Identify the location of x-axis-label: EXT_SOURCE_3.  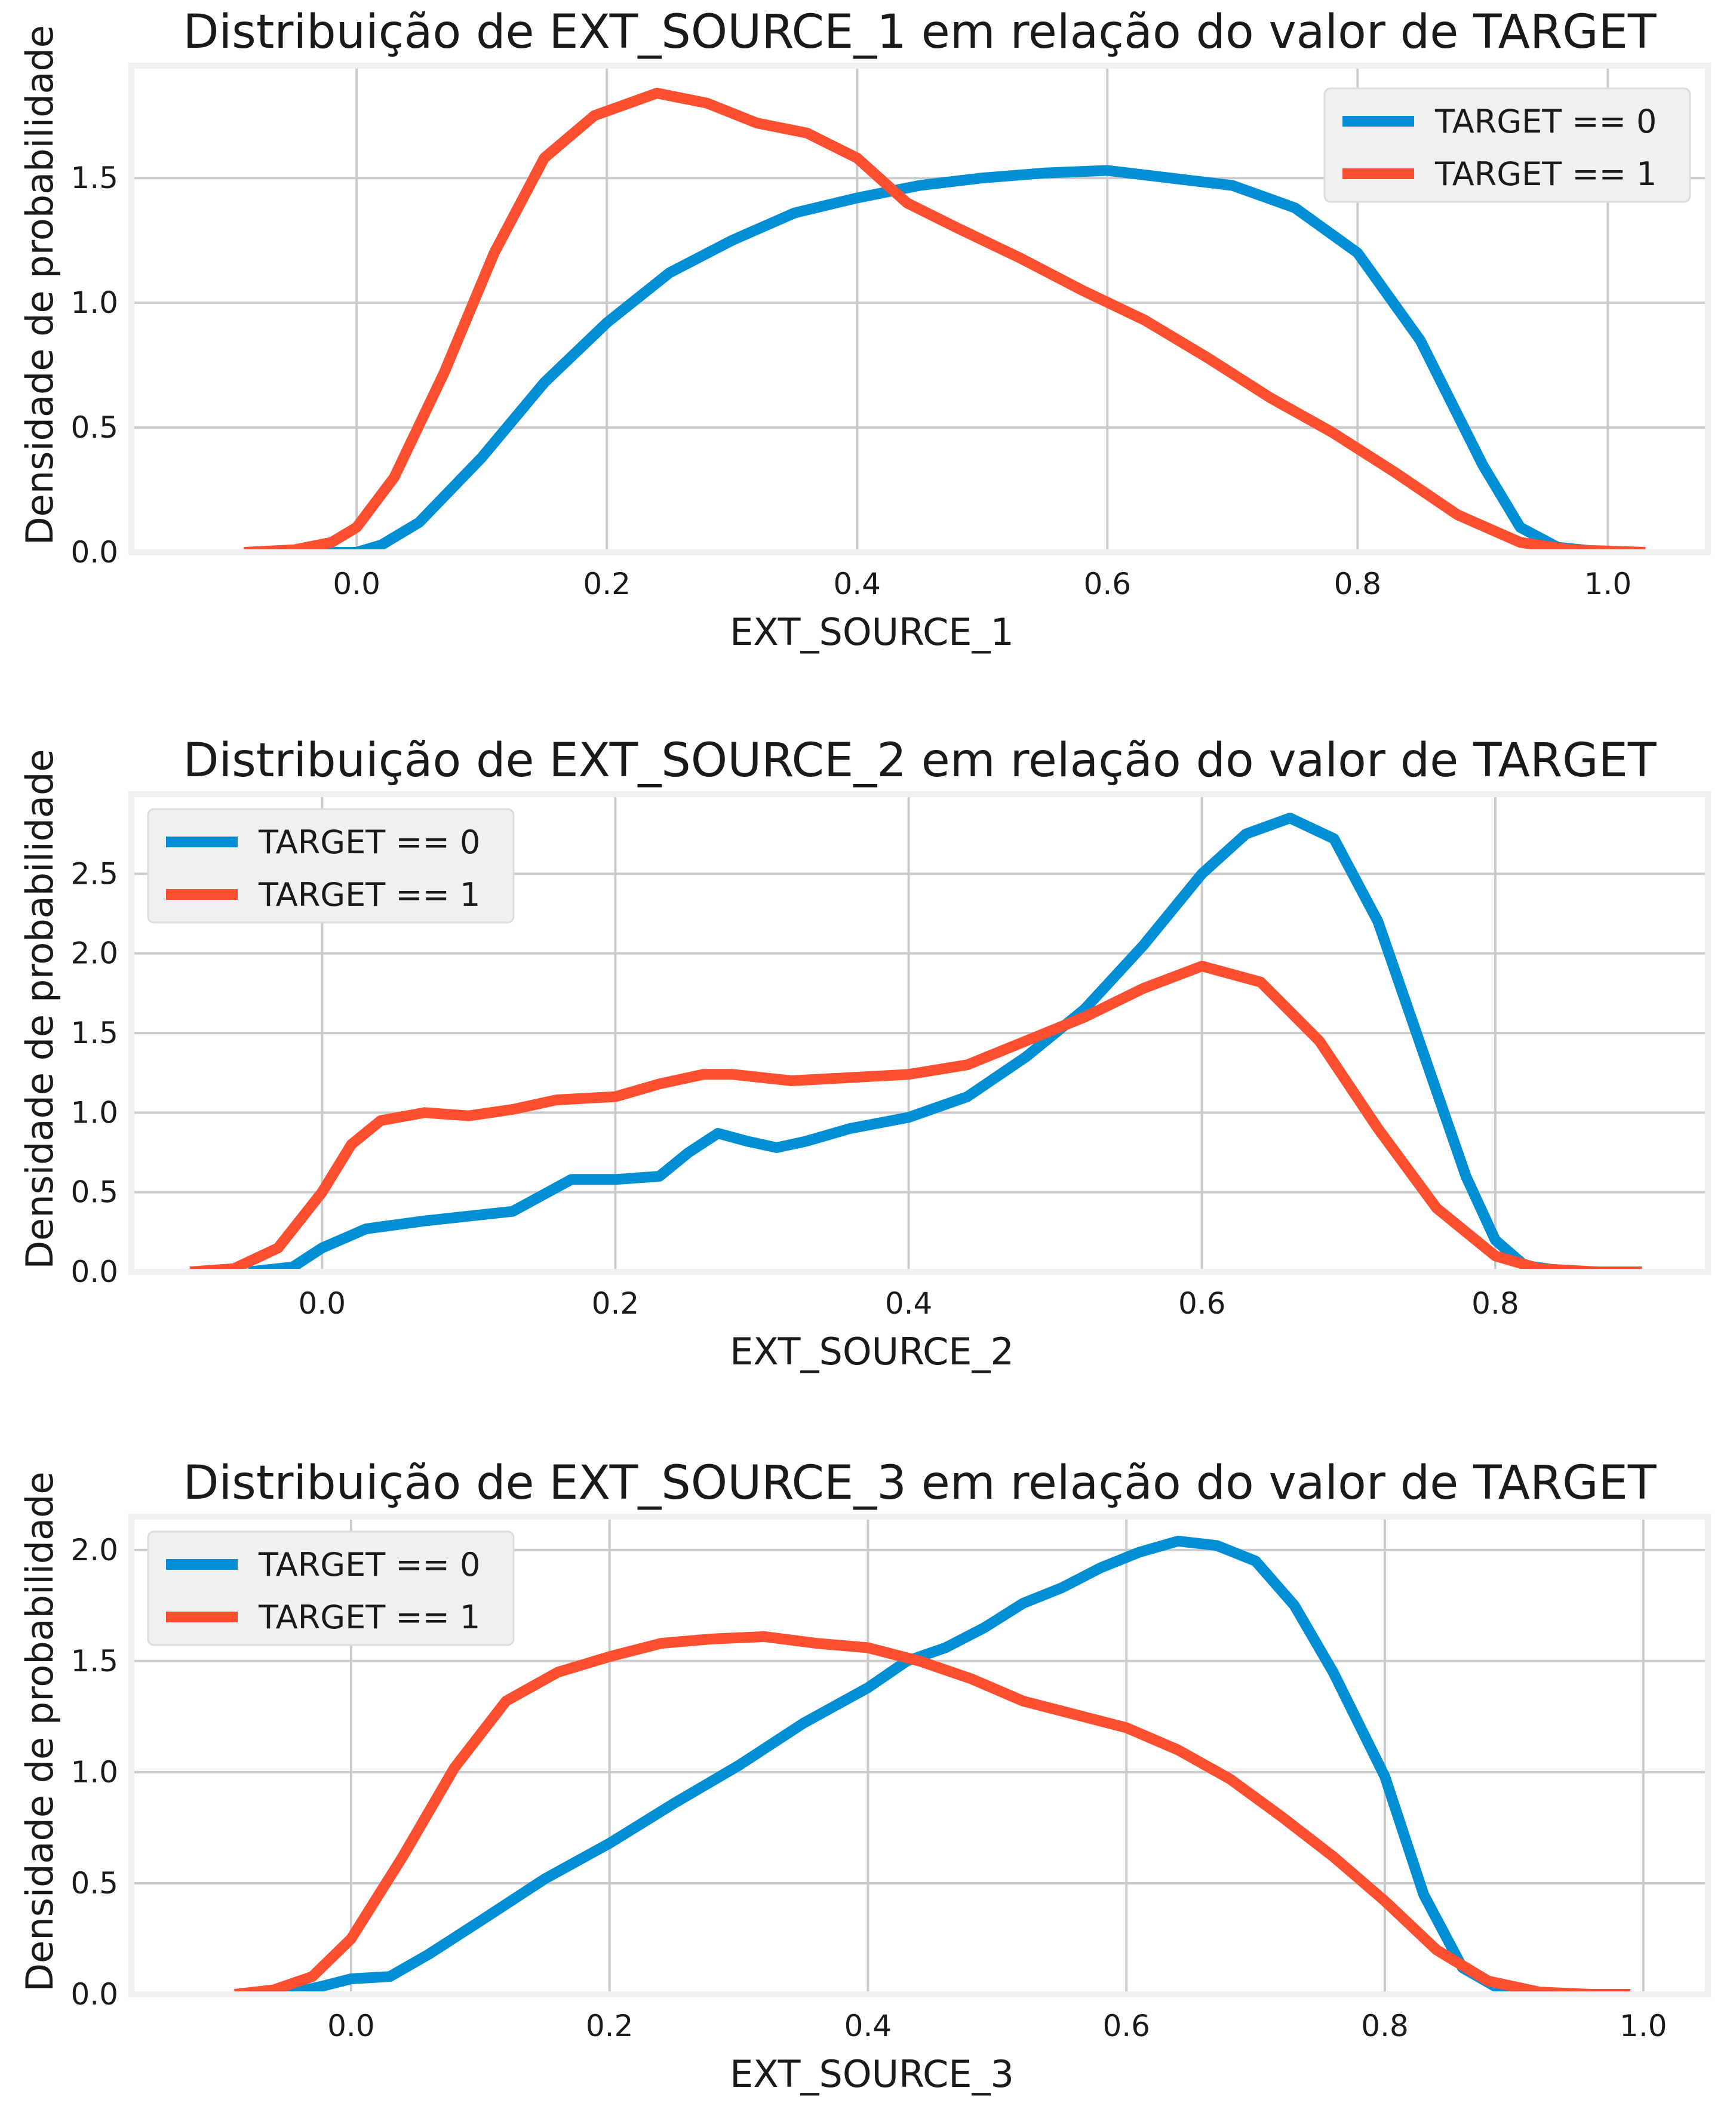
(872, 2074).